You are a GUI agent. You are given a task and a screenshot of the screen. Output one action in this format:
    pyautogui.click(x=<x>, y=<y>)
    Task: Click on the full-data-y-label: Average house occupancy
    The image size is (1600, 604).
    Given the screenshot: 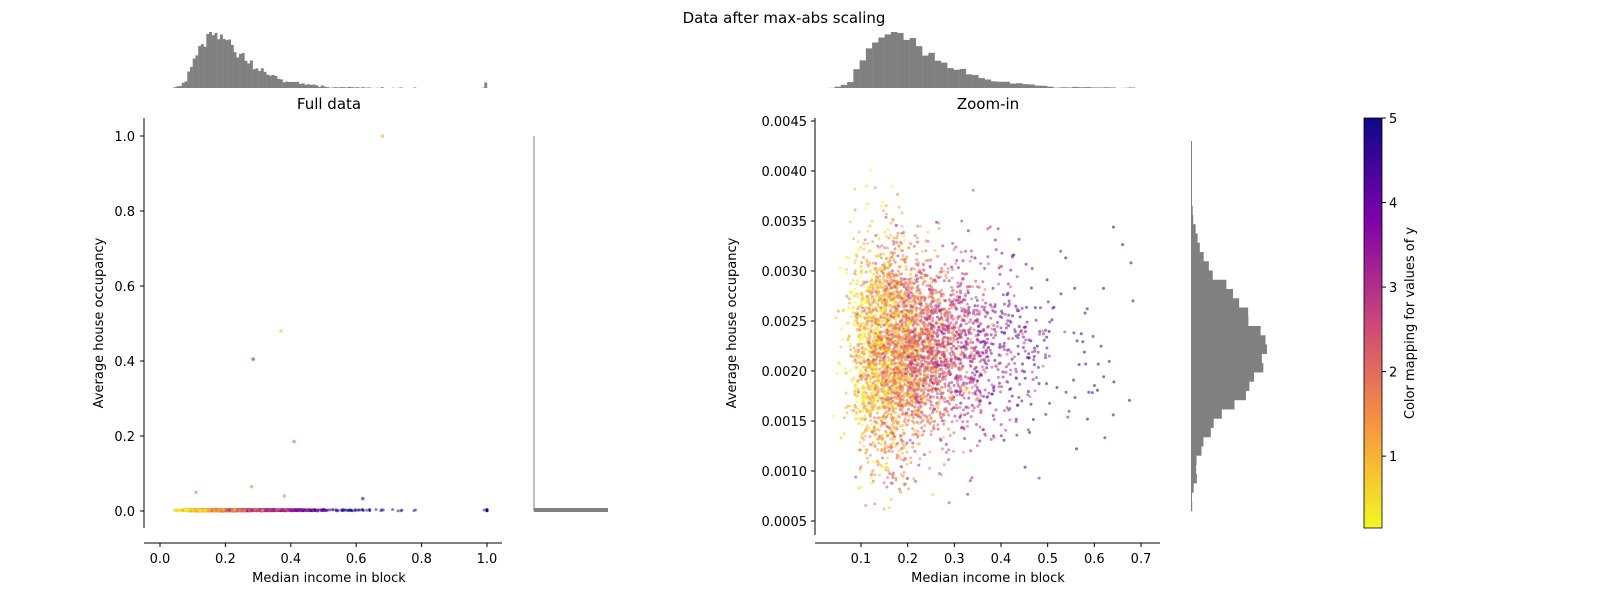 What is the action you would take?
    pyautogui.click(x=99, y=322)
    